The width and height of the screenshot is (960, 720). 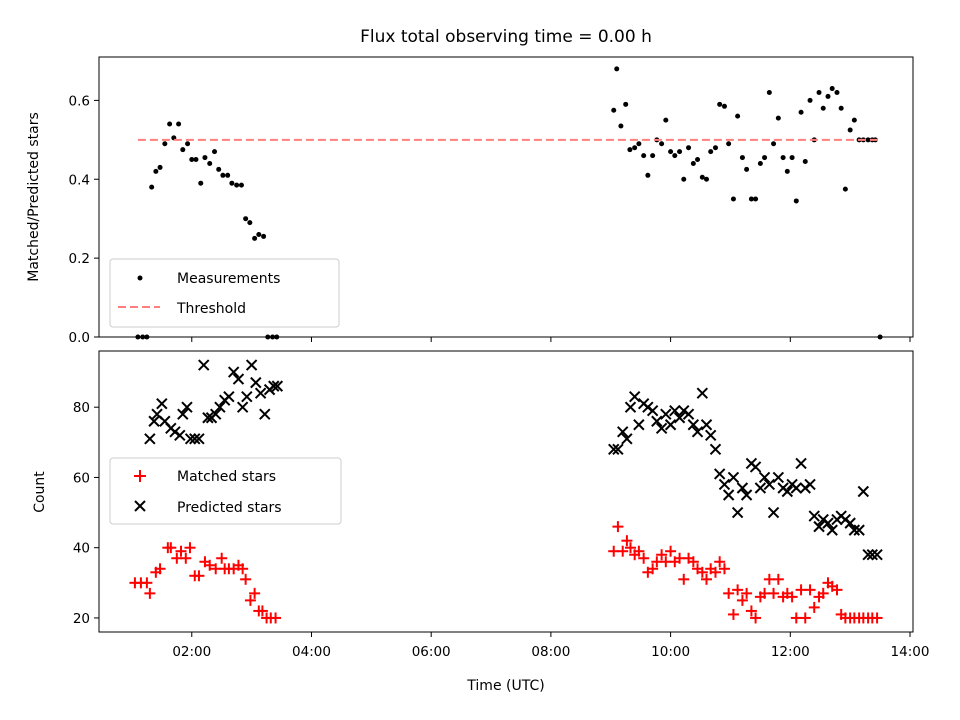 I want to click on panel-ratio-legend: Measurements Threshold, so click(x=224, y=293).